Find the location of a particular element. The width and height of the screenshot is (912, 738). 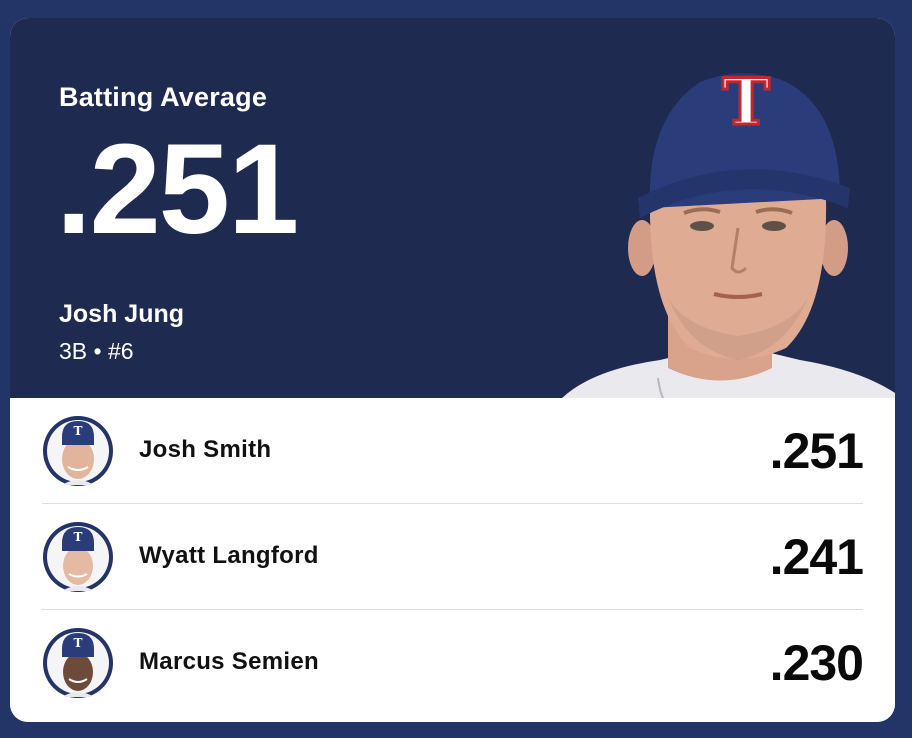

player-name: Marcus Semien is located at coordinates (229, 661).